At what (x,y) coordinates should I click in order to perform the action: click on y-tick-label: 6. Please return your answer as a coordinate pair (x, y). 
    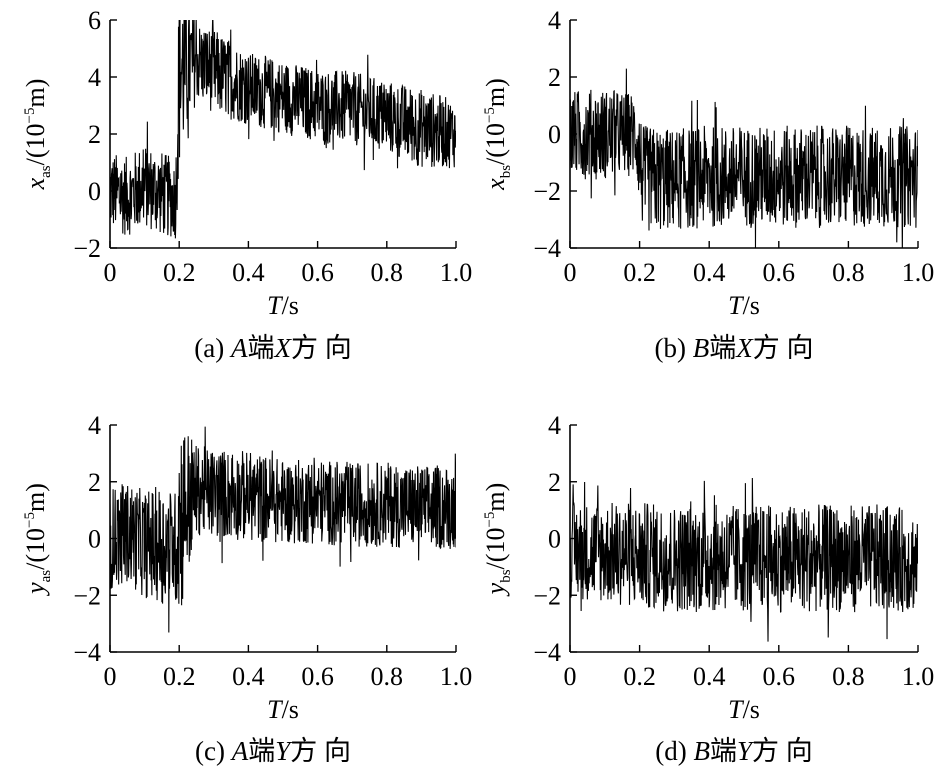
    Looking at the image, I should click on (94, 20).